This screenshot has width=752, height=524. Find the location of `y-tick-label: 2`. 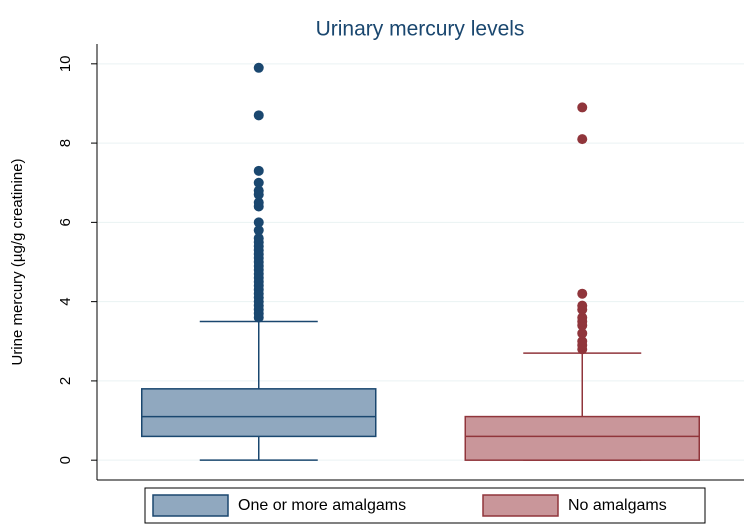

y-tick-label: 2 is located at coordinates (65, 381).